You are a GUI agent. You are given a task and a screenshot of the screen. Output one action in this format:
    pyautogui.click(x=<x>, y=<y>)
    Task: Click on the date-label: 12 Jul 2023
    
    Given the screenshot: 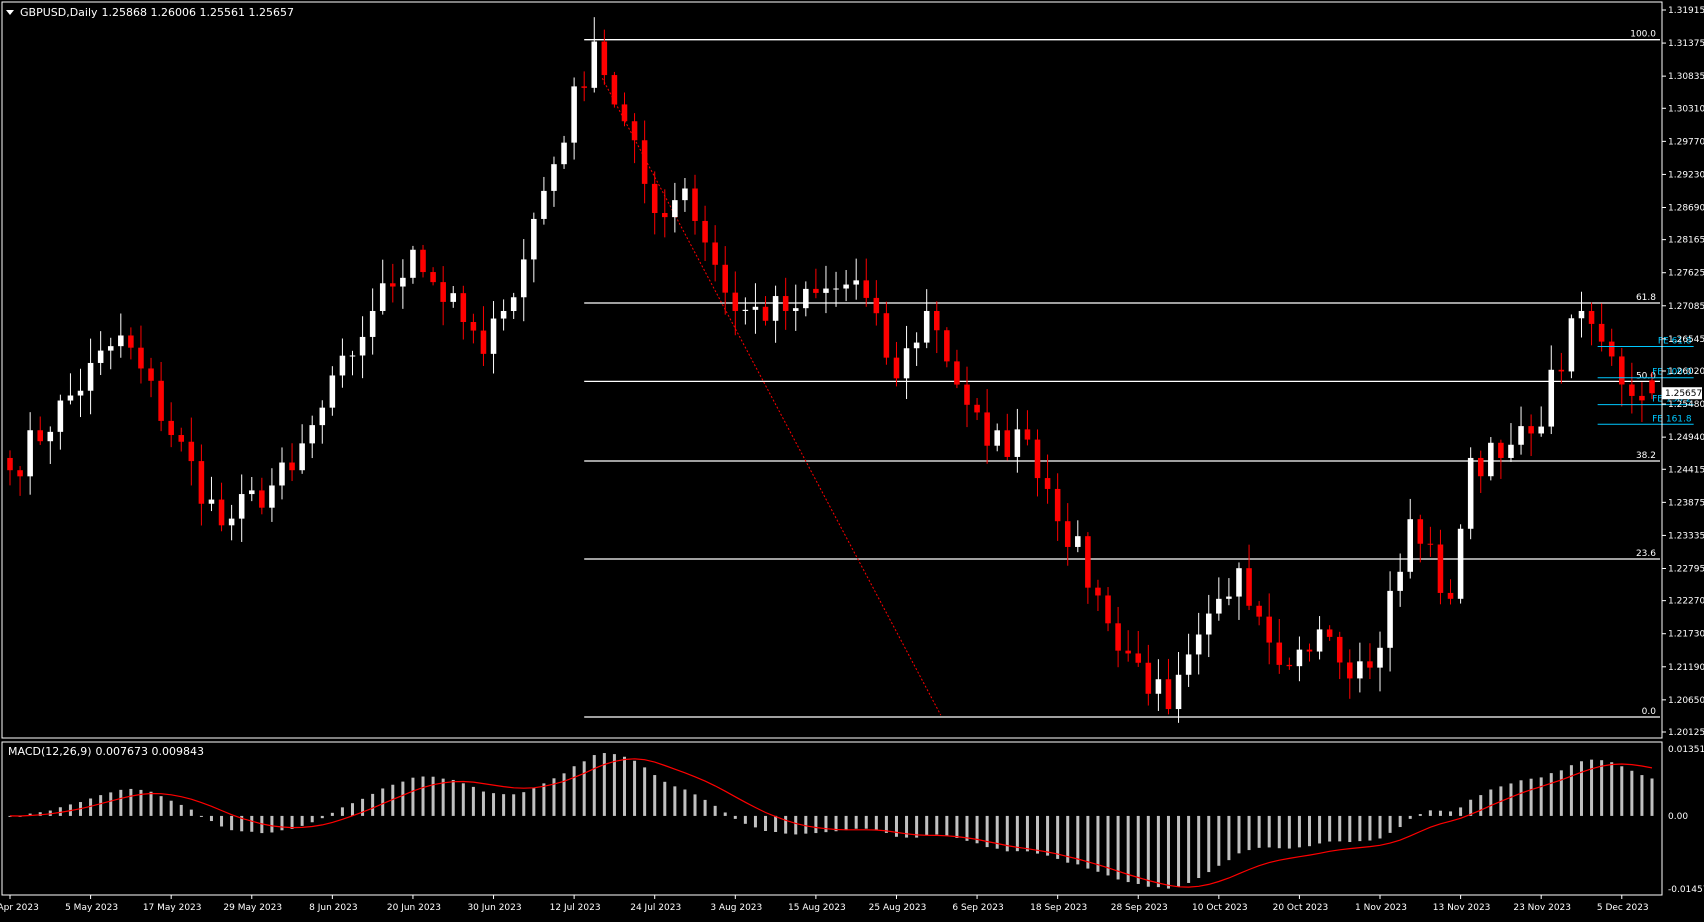 What is the action you would take?
    pyautogui.click(x=575, y=908)
    